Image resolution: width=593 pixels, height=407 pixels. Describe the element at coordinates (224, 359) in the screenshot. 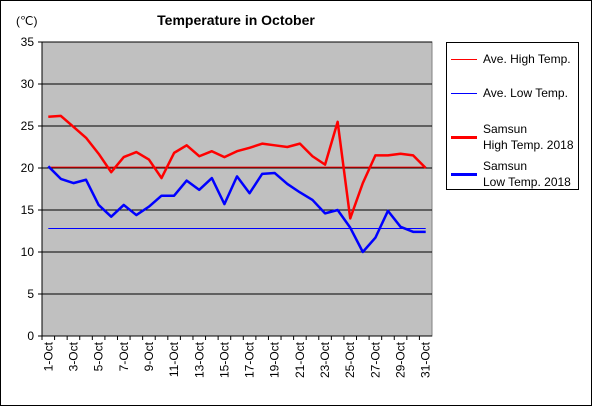

I see `x-tick-label: 15-Oct` at that location.